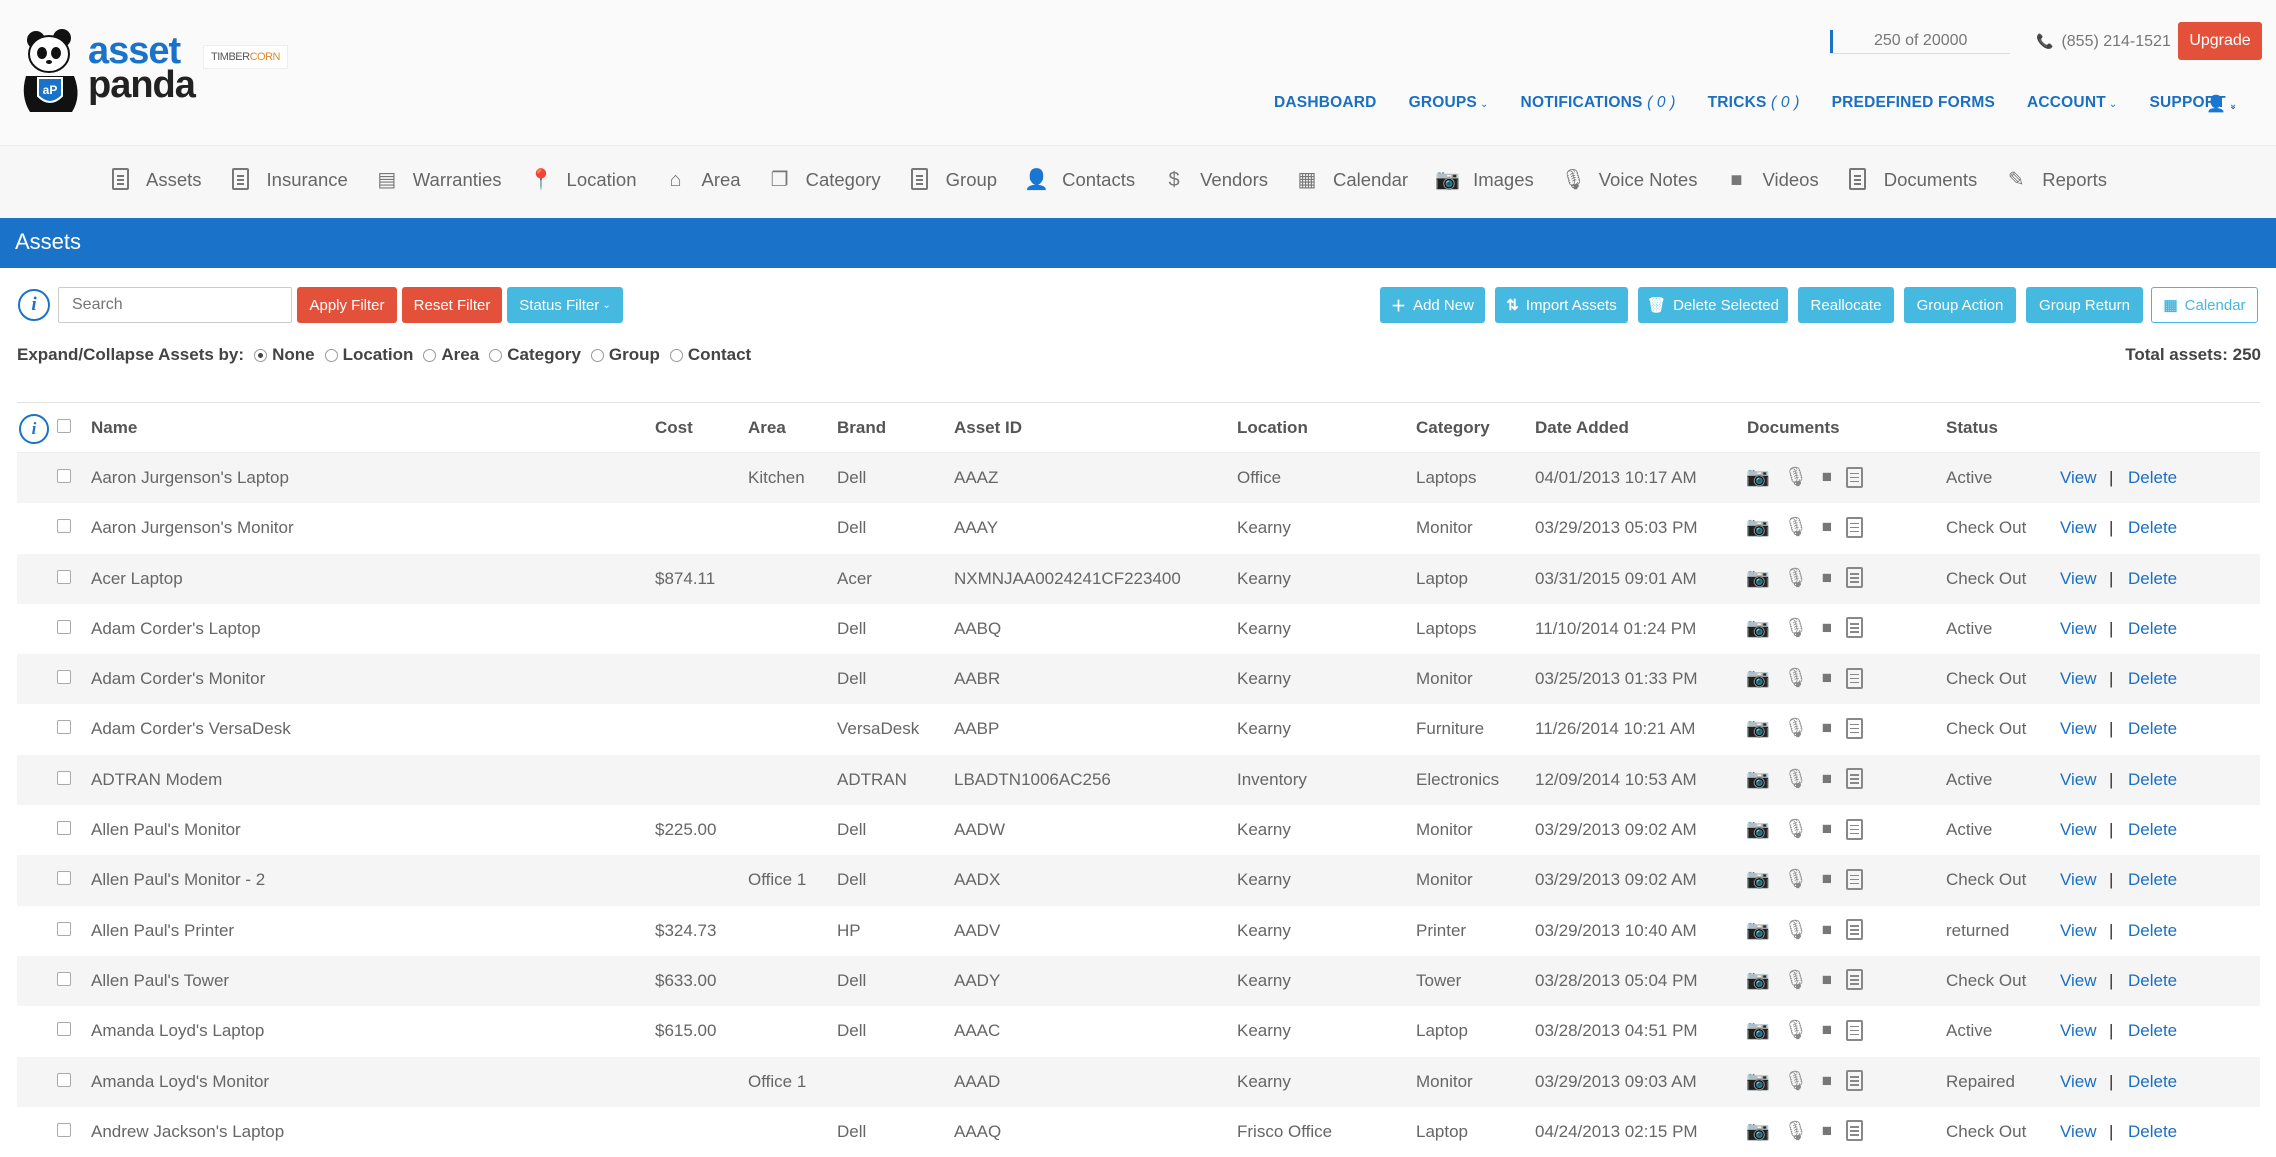  I want to click on module-insurance: Insurance, so click(288, 180).